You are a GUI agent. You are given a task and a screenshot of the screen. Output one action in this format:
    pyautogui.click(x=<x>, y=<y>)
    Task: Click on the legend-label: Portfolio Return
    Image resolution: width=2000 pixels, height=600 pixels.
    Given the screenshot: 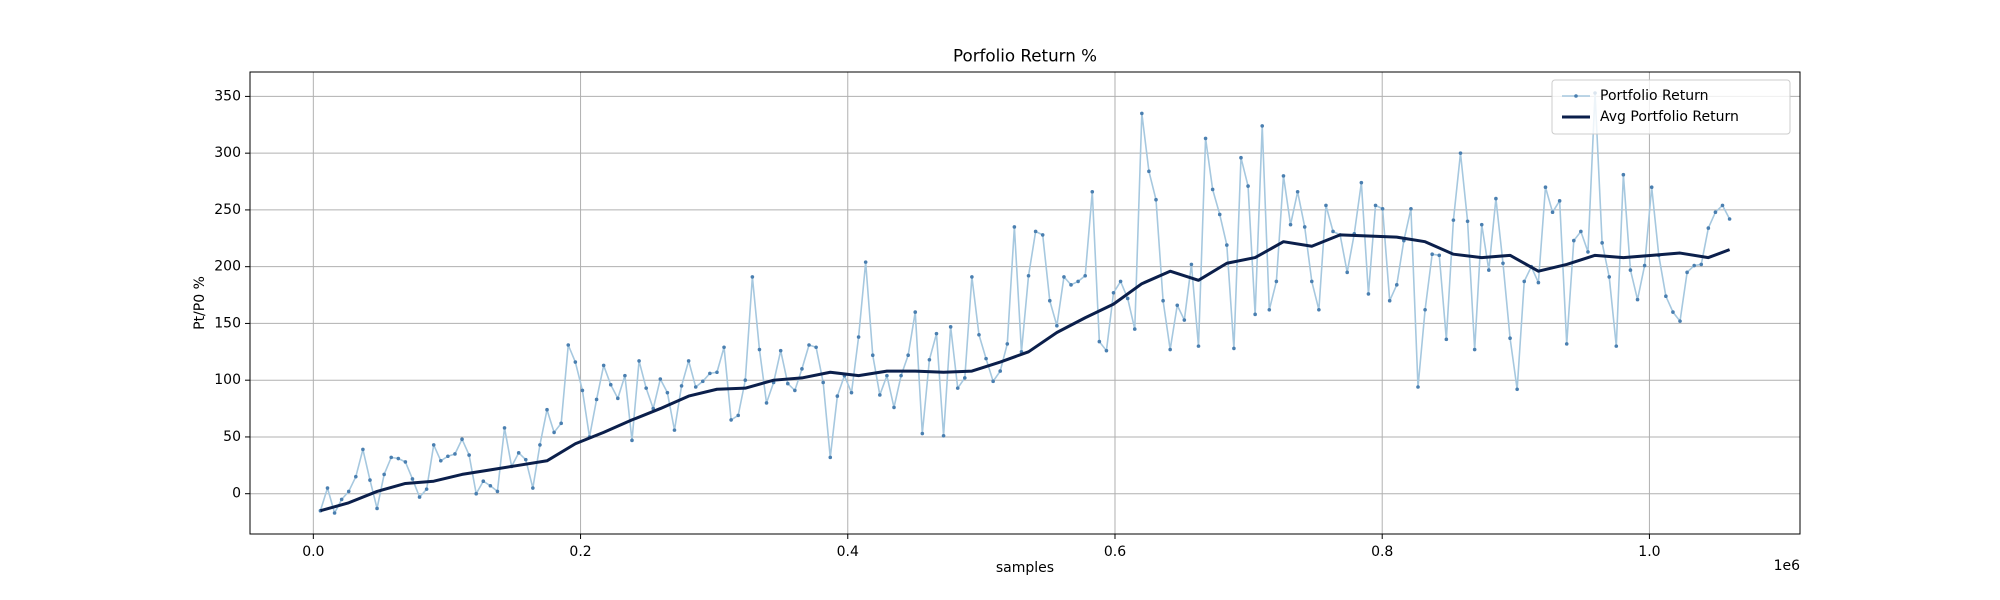 What is the action you would take?
    pyautogui.click(x=1654, y=96)
    